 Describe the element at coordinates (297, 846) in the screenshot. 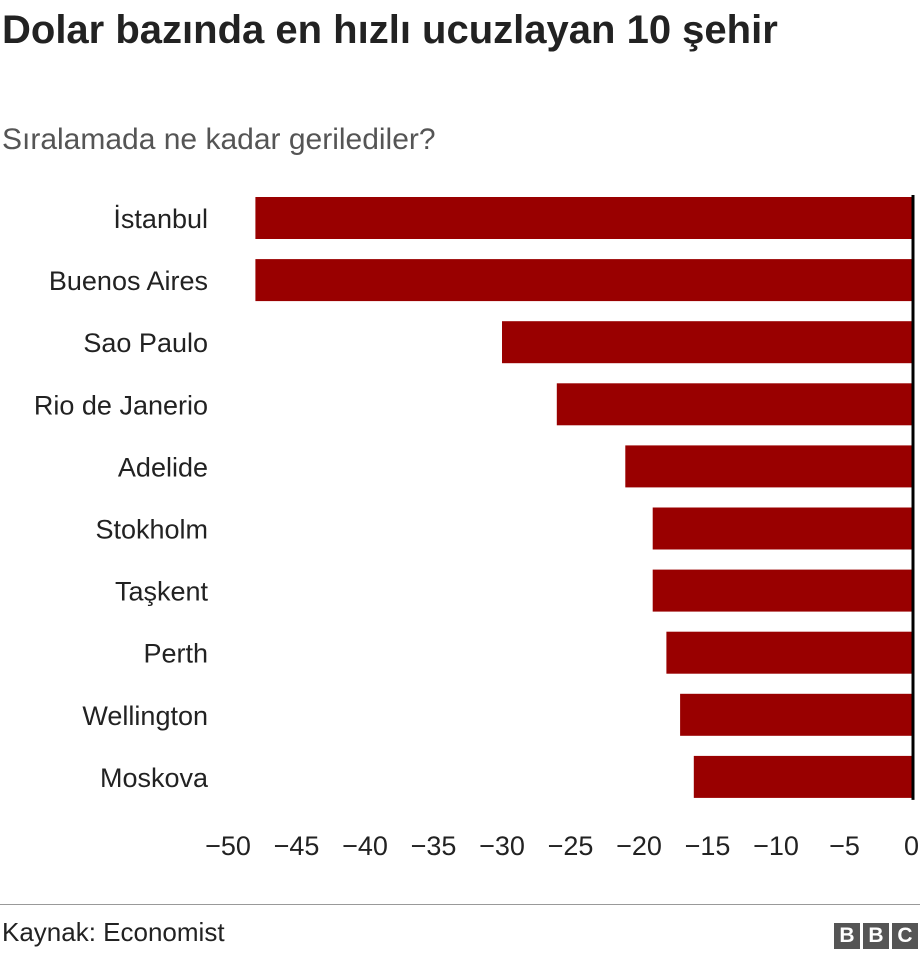

I see `x-tick-label-1: −45` at that location.